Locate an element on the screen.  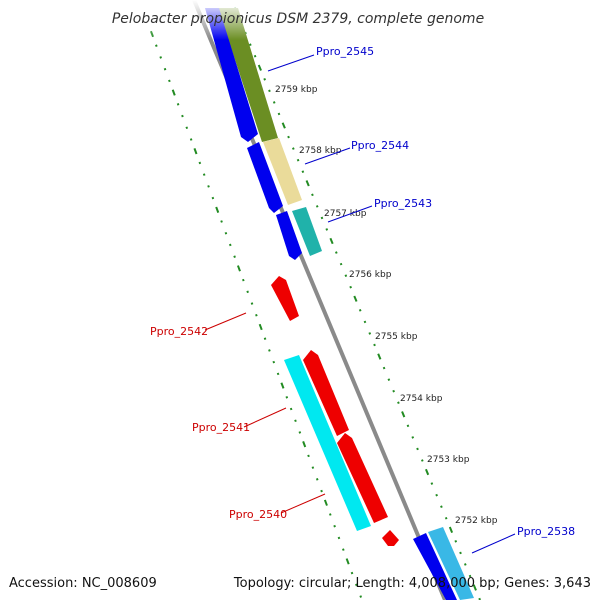
cds-small is located at coordinates (390, 538).